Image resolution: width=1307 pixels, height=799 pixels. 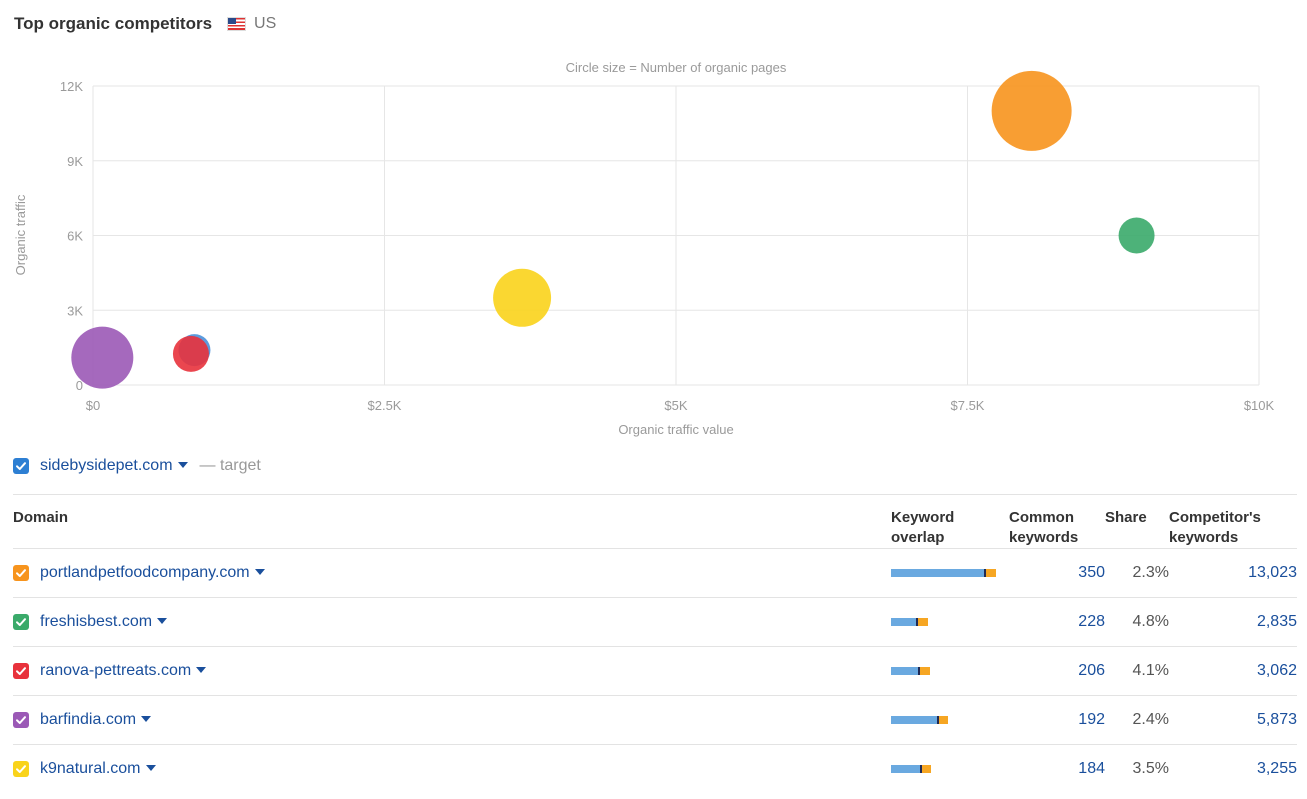 What do you see at coordinates (106, 465) in the screenshot?
I see `target-domain-link: sidebysidepet.com` at bounding box center [106, 465].